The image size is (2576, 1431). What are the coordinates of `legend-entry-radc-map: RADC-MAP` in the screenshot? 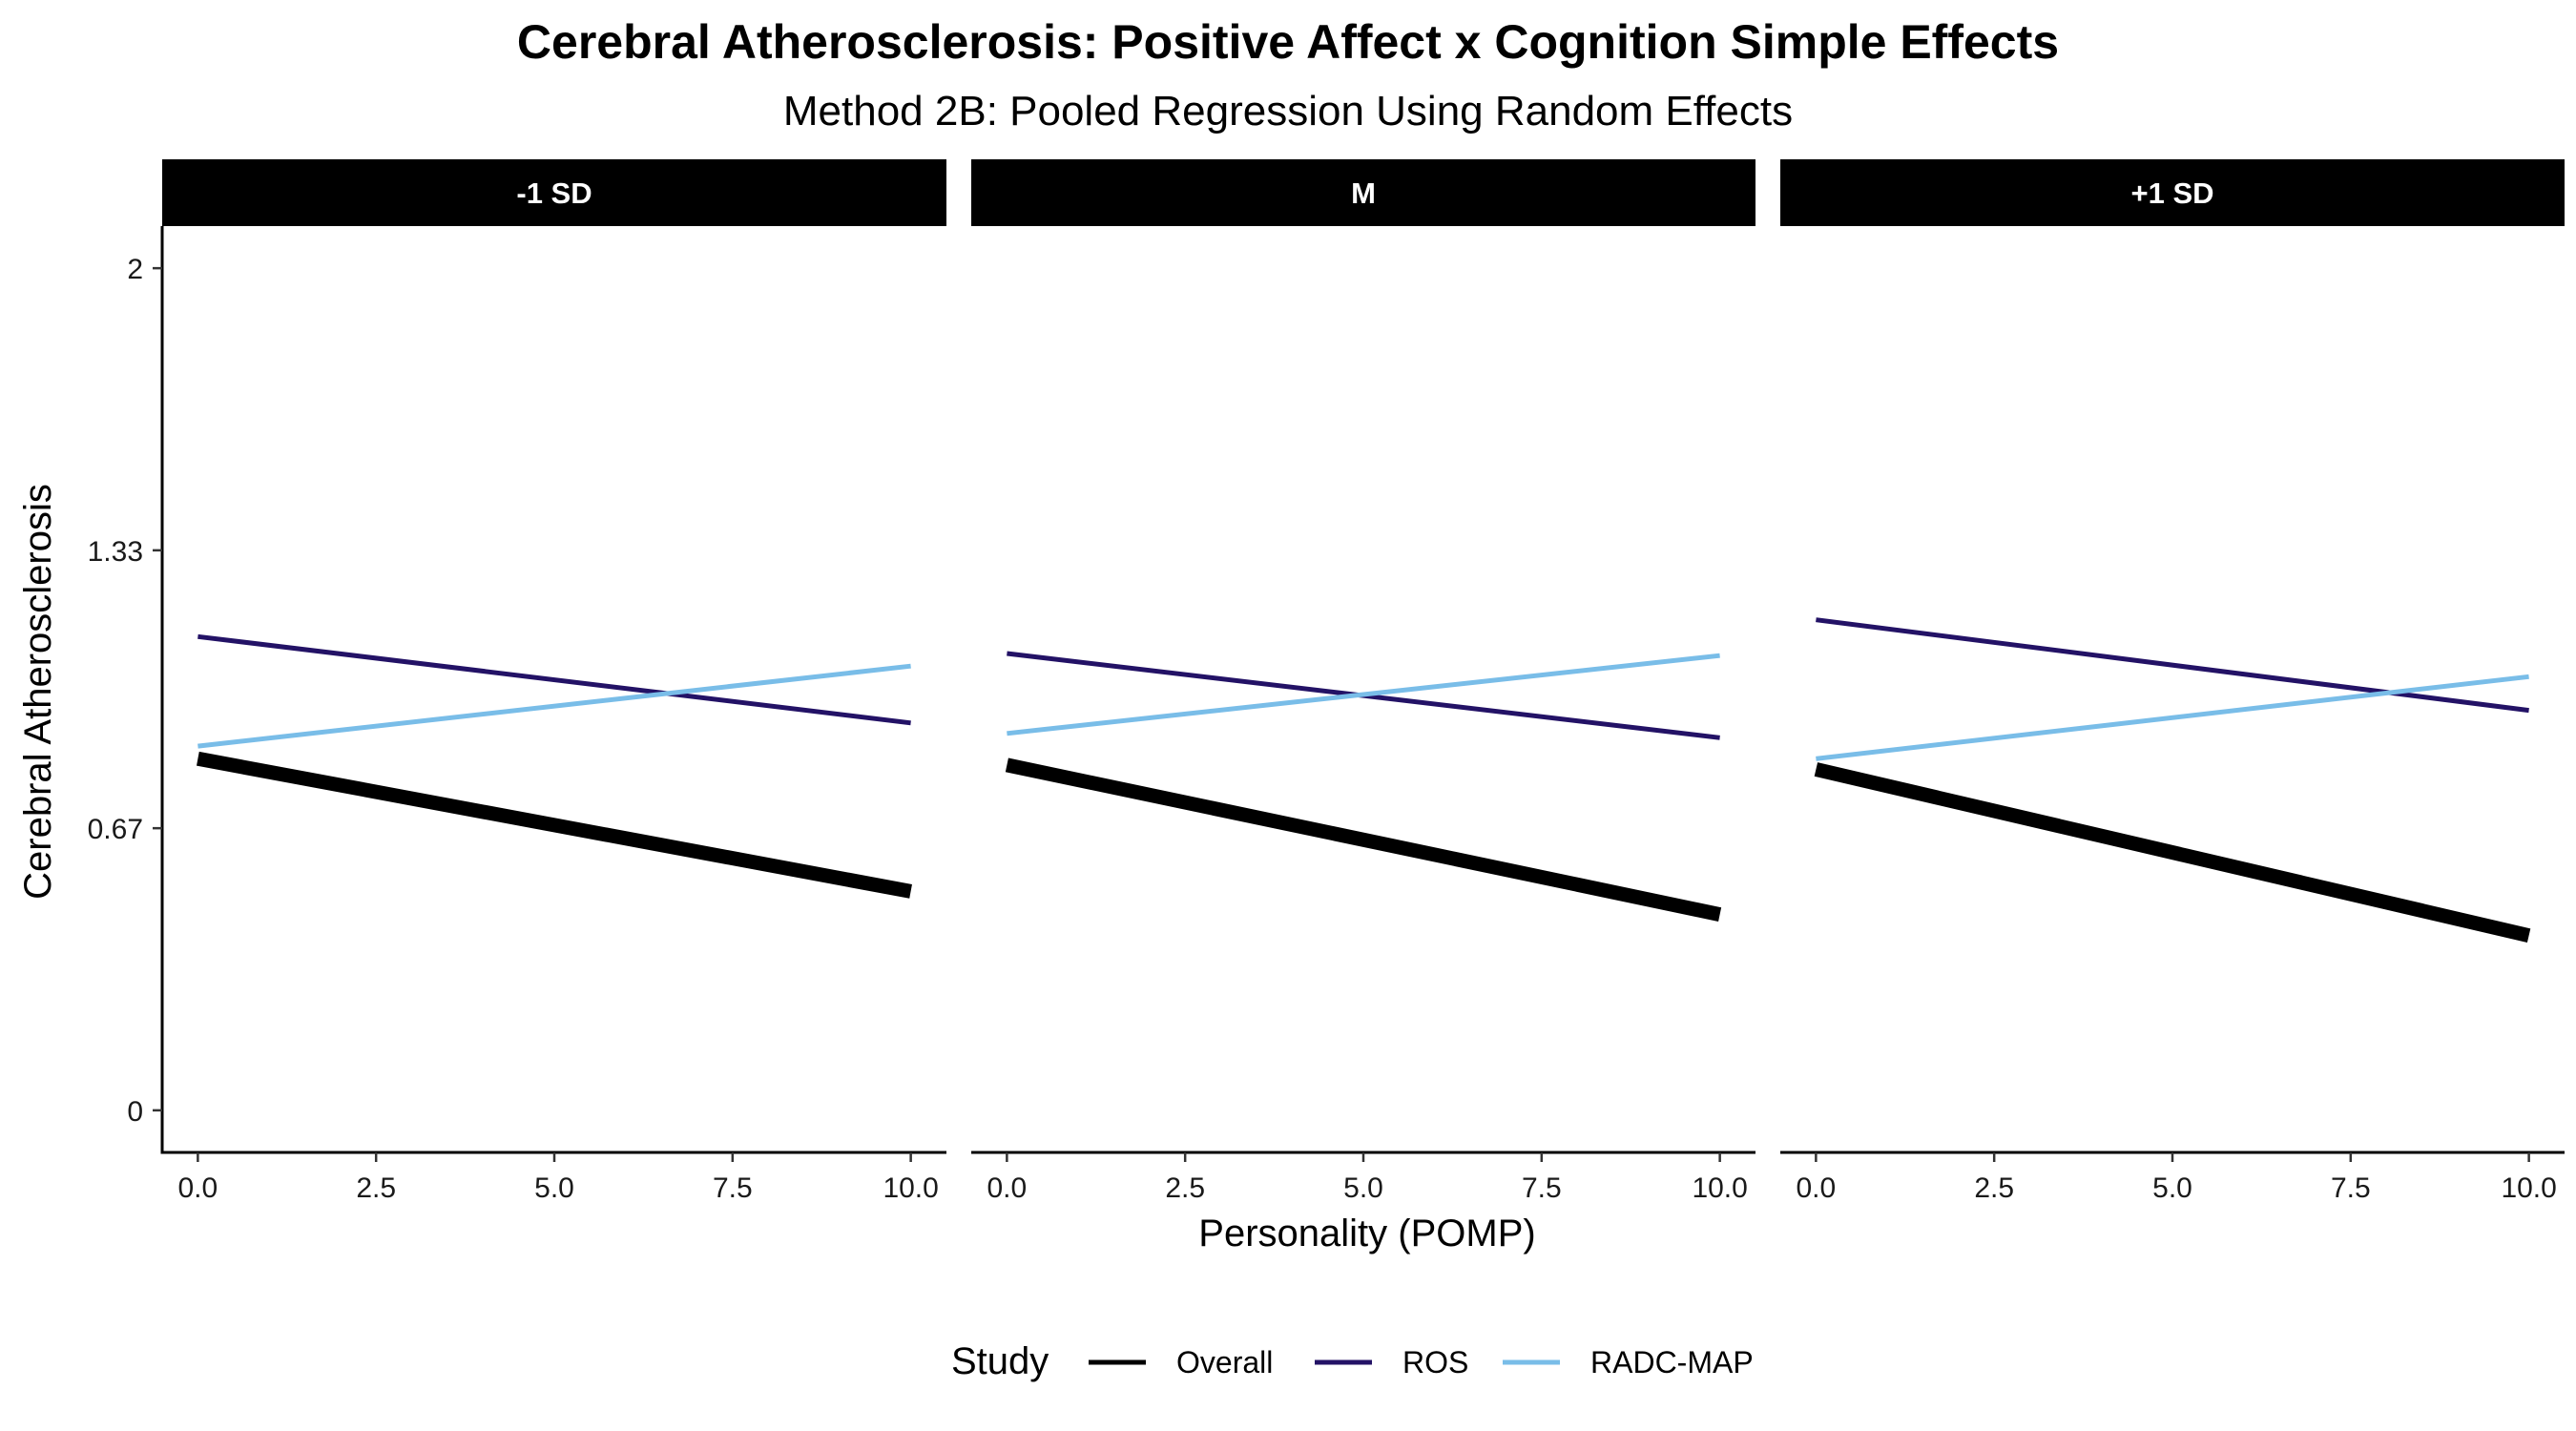 It's located at (1628, 1362).